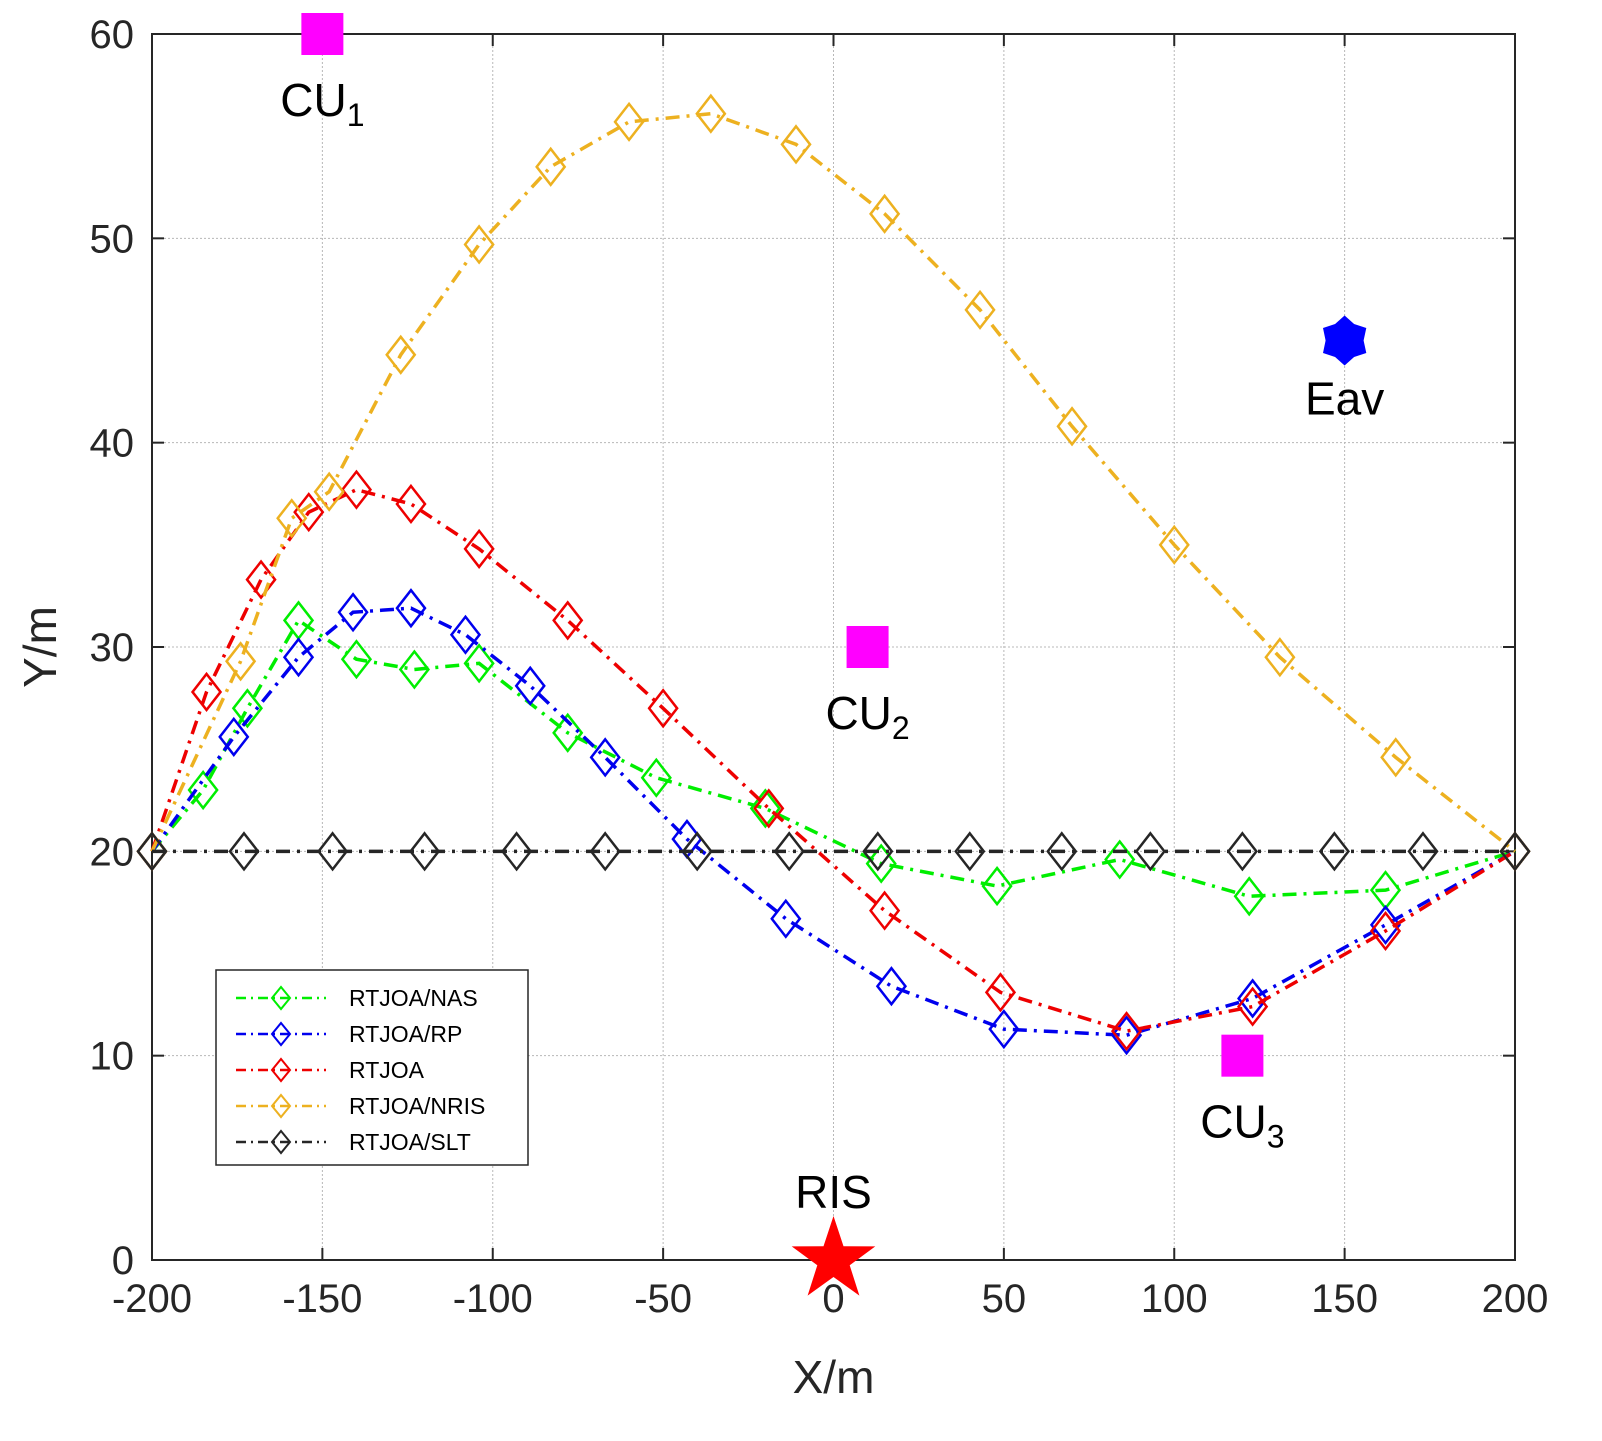  Describe the element at coordinates (493, 1299) in the screenshot. I see `x-tick-label: -100` at that location.